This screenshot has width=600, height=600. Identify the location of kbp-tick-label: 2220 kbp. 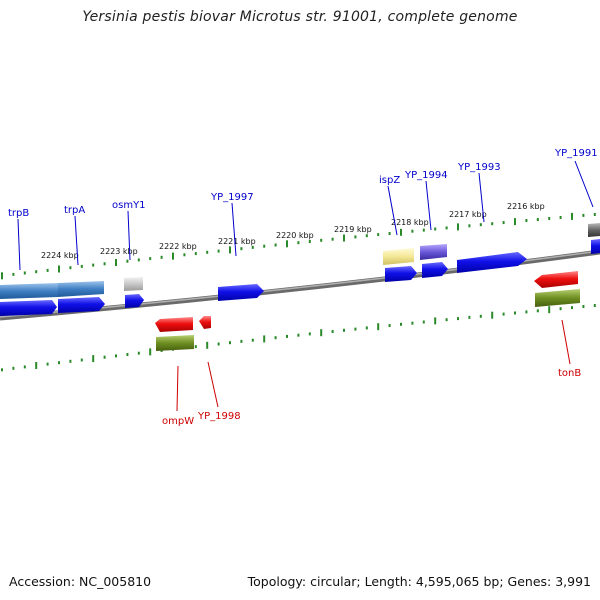
(295, 235).